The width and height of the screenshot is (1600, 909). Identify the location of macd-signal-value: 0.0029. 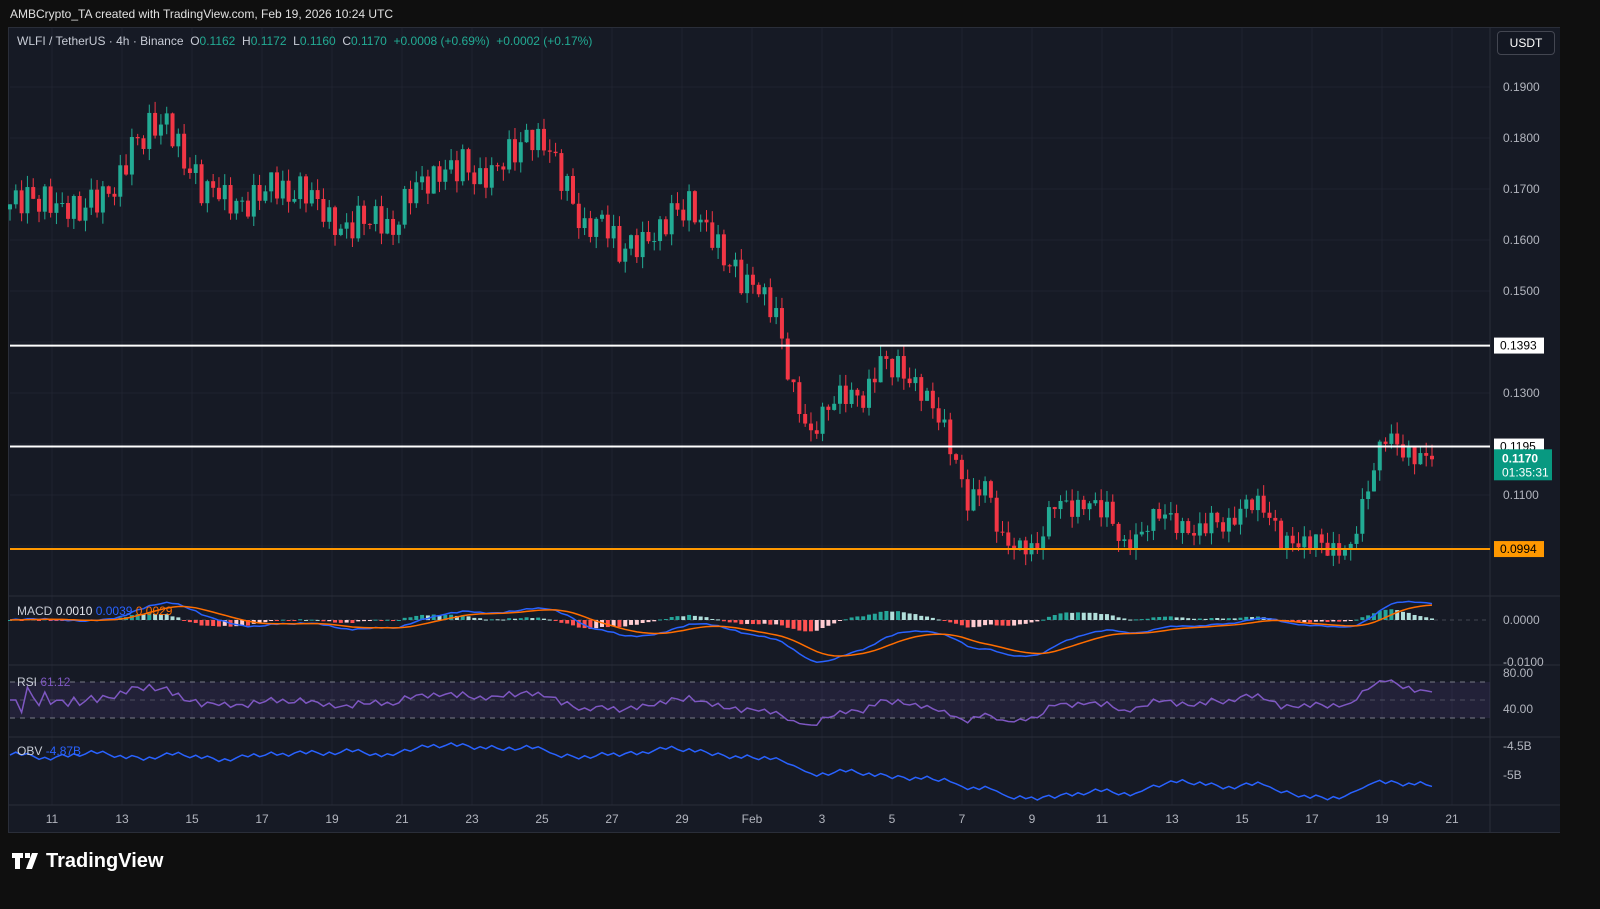
(154, 611).